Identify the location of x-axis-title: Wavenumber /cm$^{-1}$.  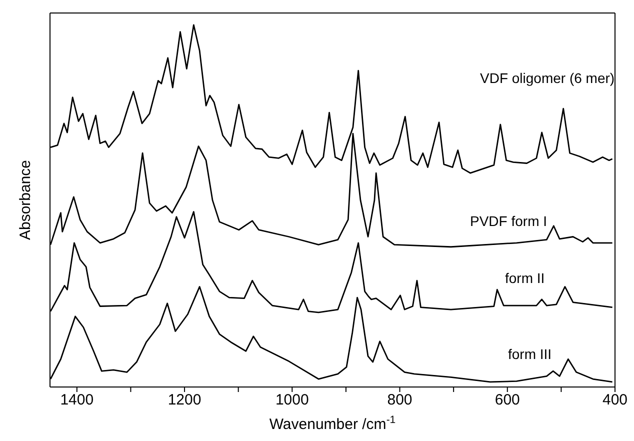
(332, 423).